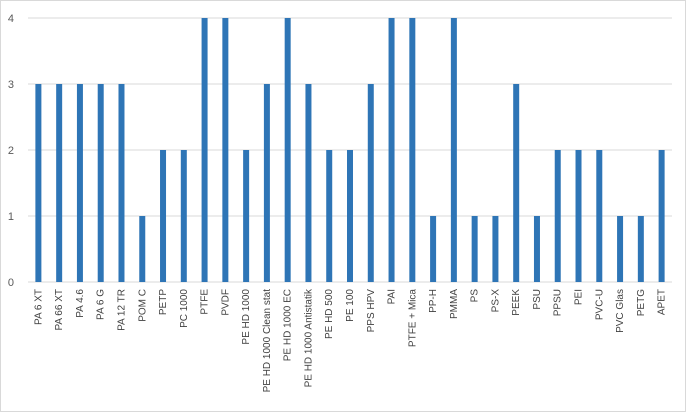 The height and width of the screenshot is (412, 686). I want to click on x-tick-label: PTFE + Mica, so click(412, 318).